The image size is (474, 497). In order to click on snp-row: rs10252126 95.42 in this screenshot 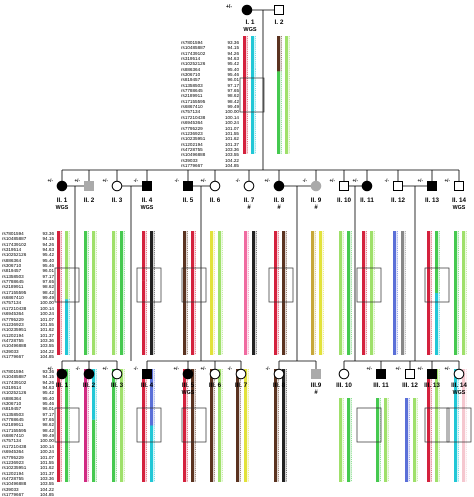, I will do `click(210, 63)`.